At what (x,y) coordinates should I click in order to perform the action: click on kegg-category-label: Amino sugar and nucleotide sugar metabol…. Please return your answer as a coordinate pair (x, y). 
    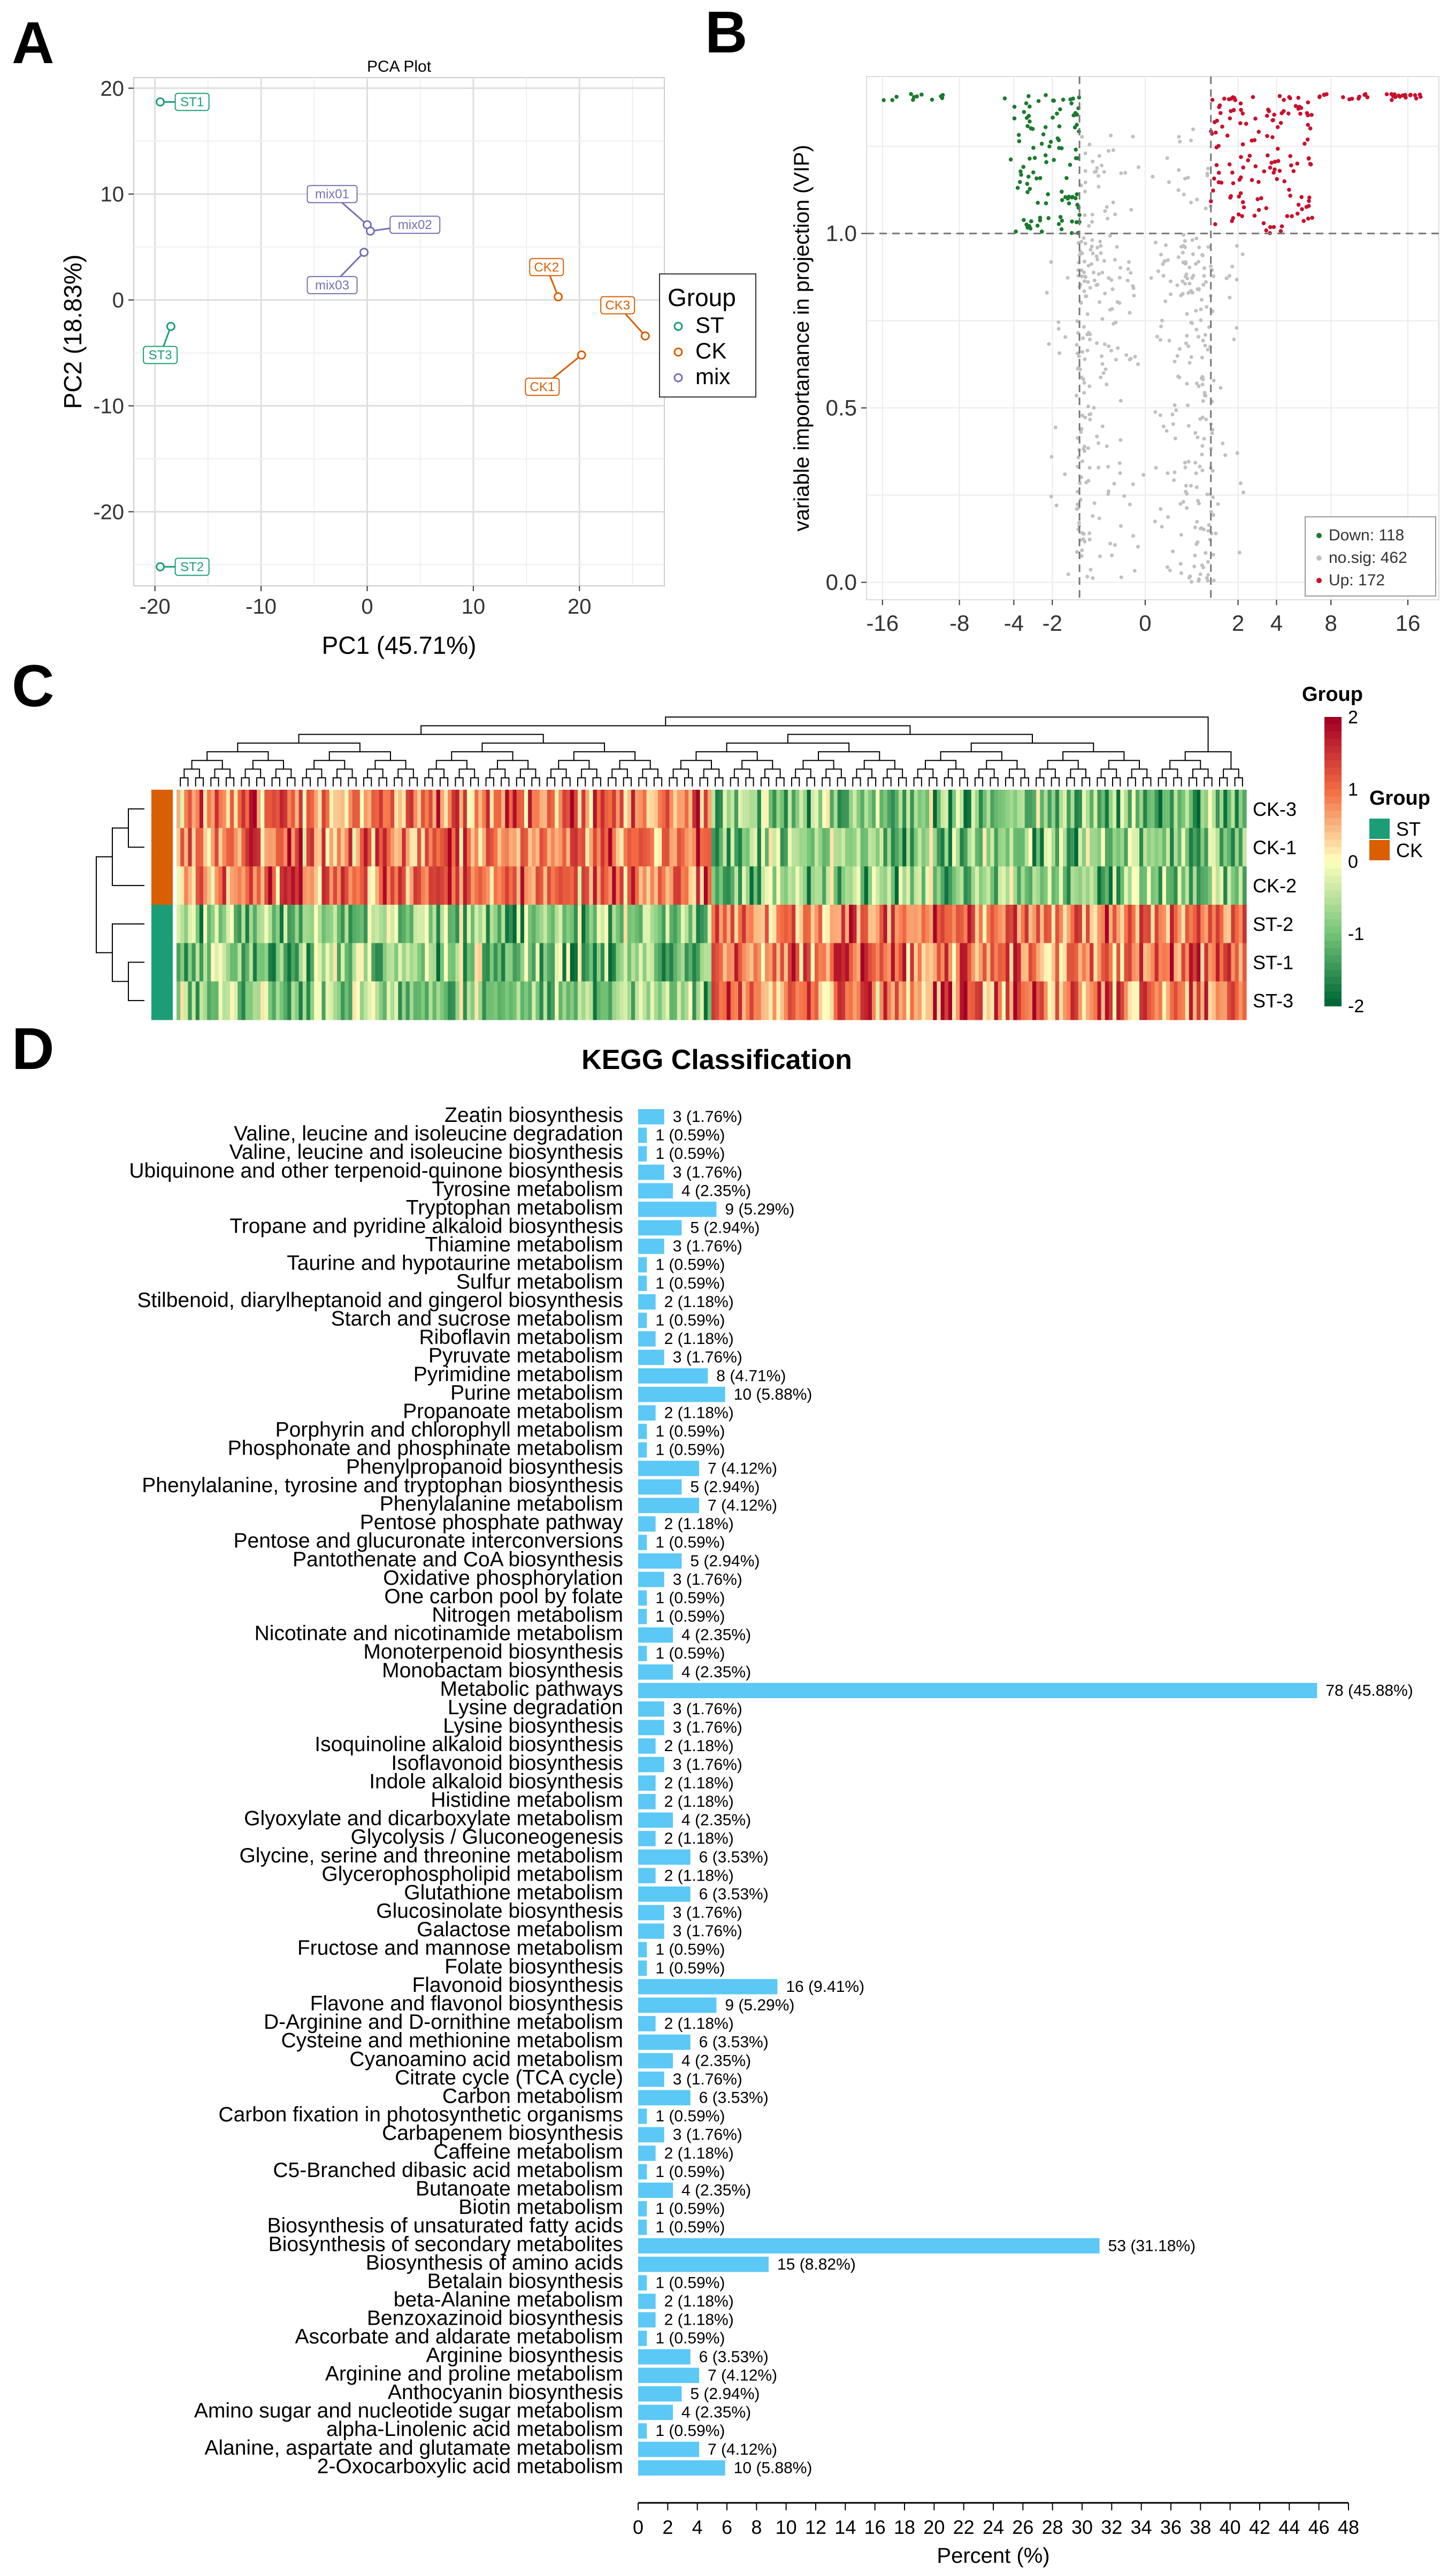
    Looking at the image, I should click on (409, 2411).